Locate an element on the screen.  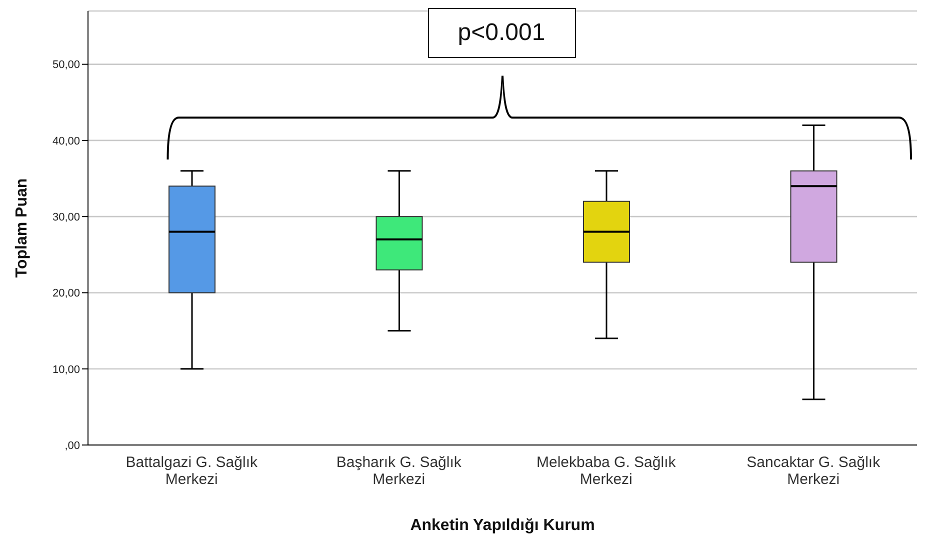
x-tick-label: Sancaktar G. Sağlık Merkezi is located at coordinates (813, 471).